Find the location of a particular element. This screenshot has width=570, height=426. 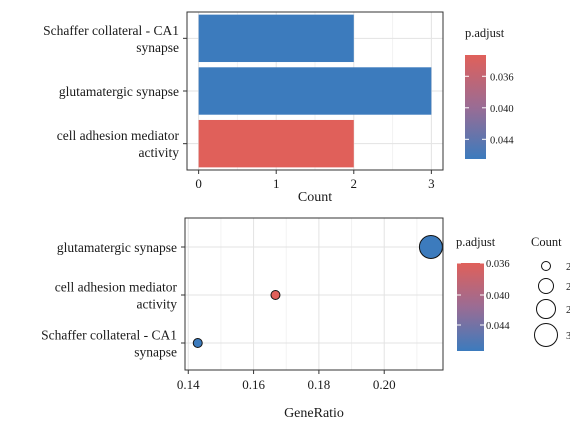

dot-plot-x-ticks: 0.14 0.16 0.18 0.20 is located at coordinates (286, 381).